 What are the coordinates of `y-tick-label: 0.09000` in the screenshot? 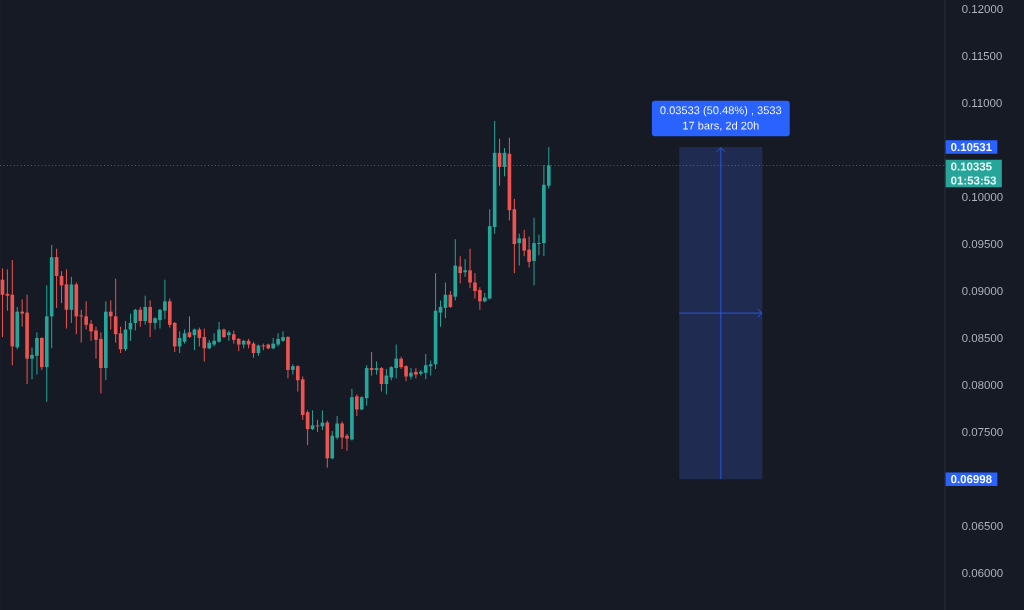 It's located at (982, 291).